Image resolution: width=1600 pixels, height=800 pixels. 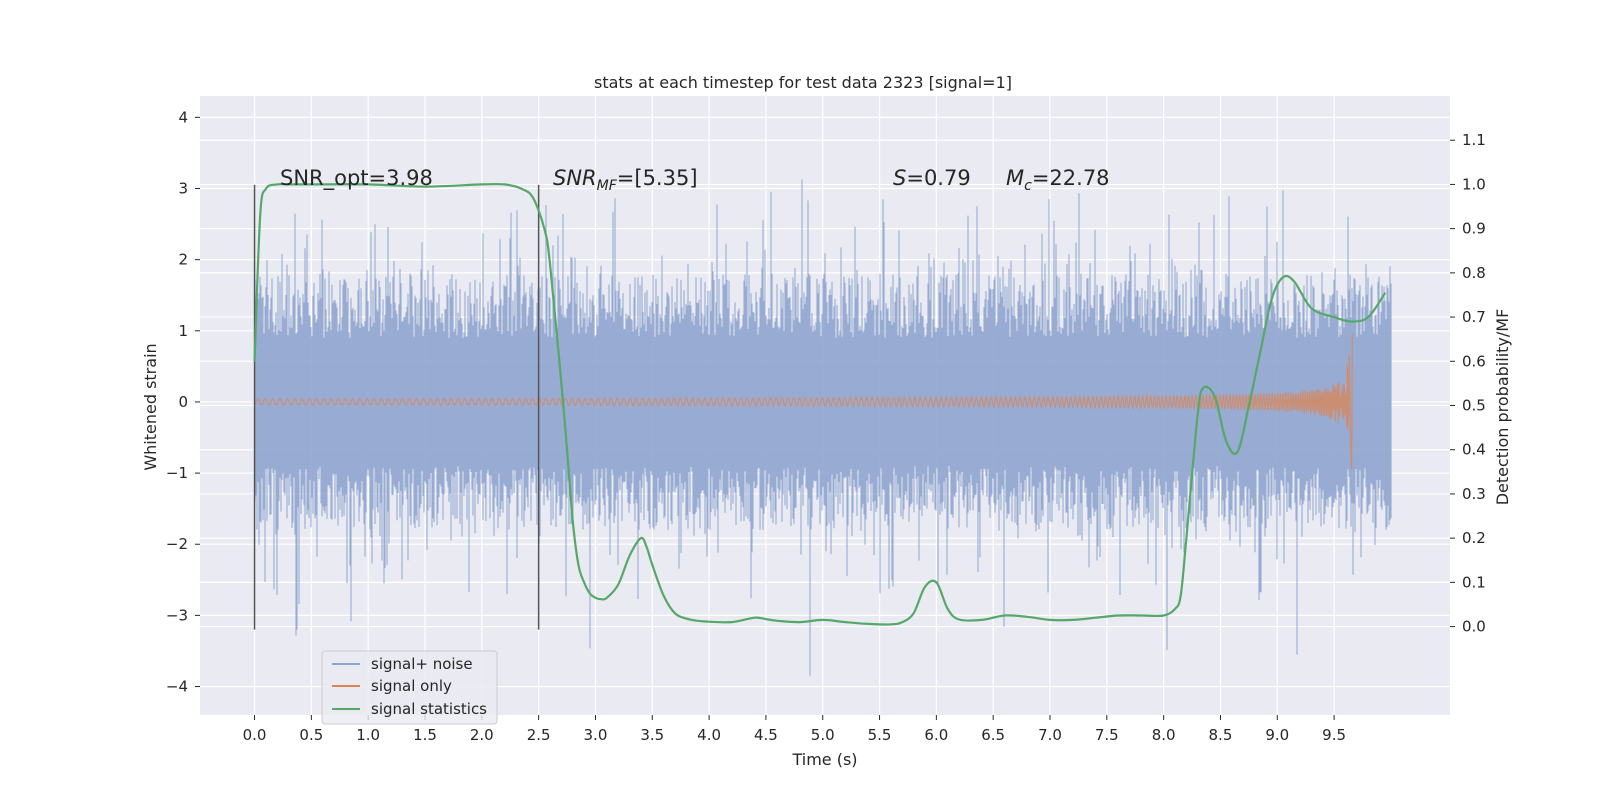 I want to click on x-tick-label-0: 0.0, so click(x=255, y=735).